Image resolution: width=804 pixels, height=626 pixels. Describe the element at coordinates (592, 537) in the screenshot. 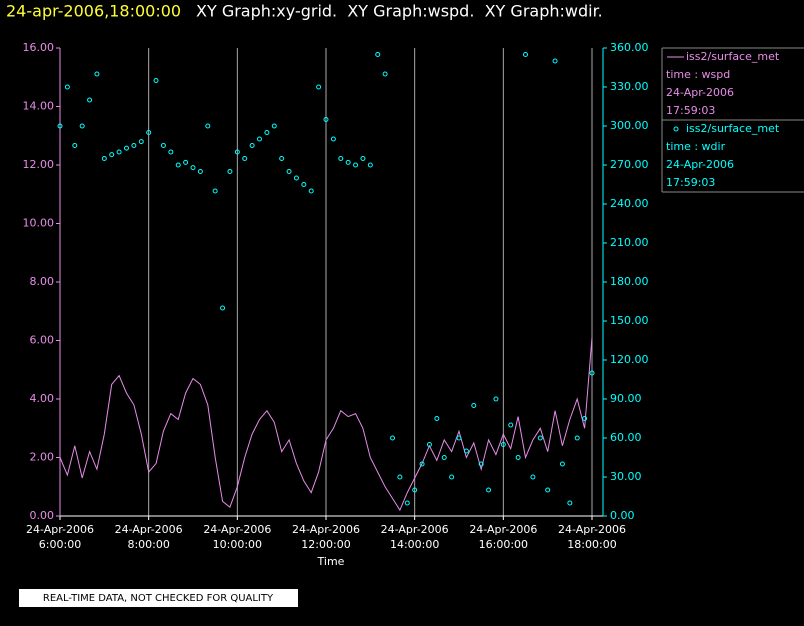

I see `x-tick-label: 24-Apr-2006 18:00:00` at that location.